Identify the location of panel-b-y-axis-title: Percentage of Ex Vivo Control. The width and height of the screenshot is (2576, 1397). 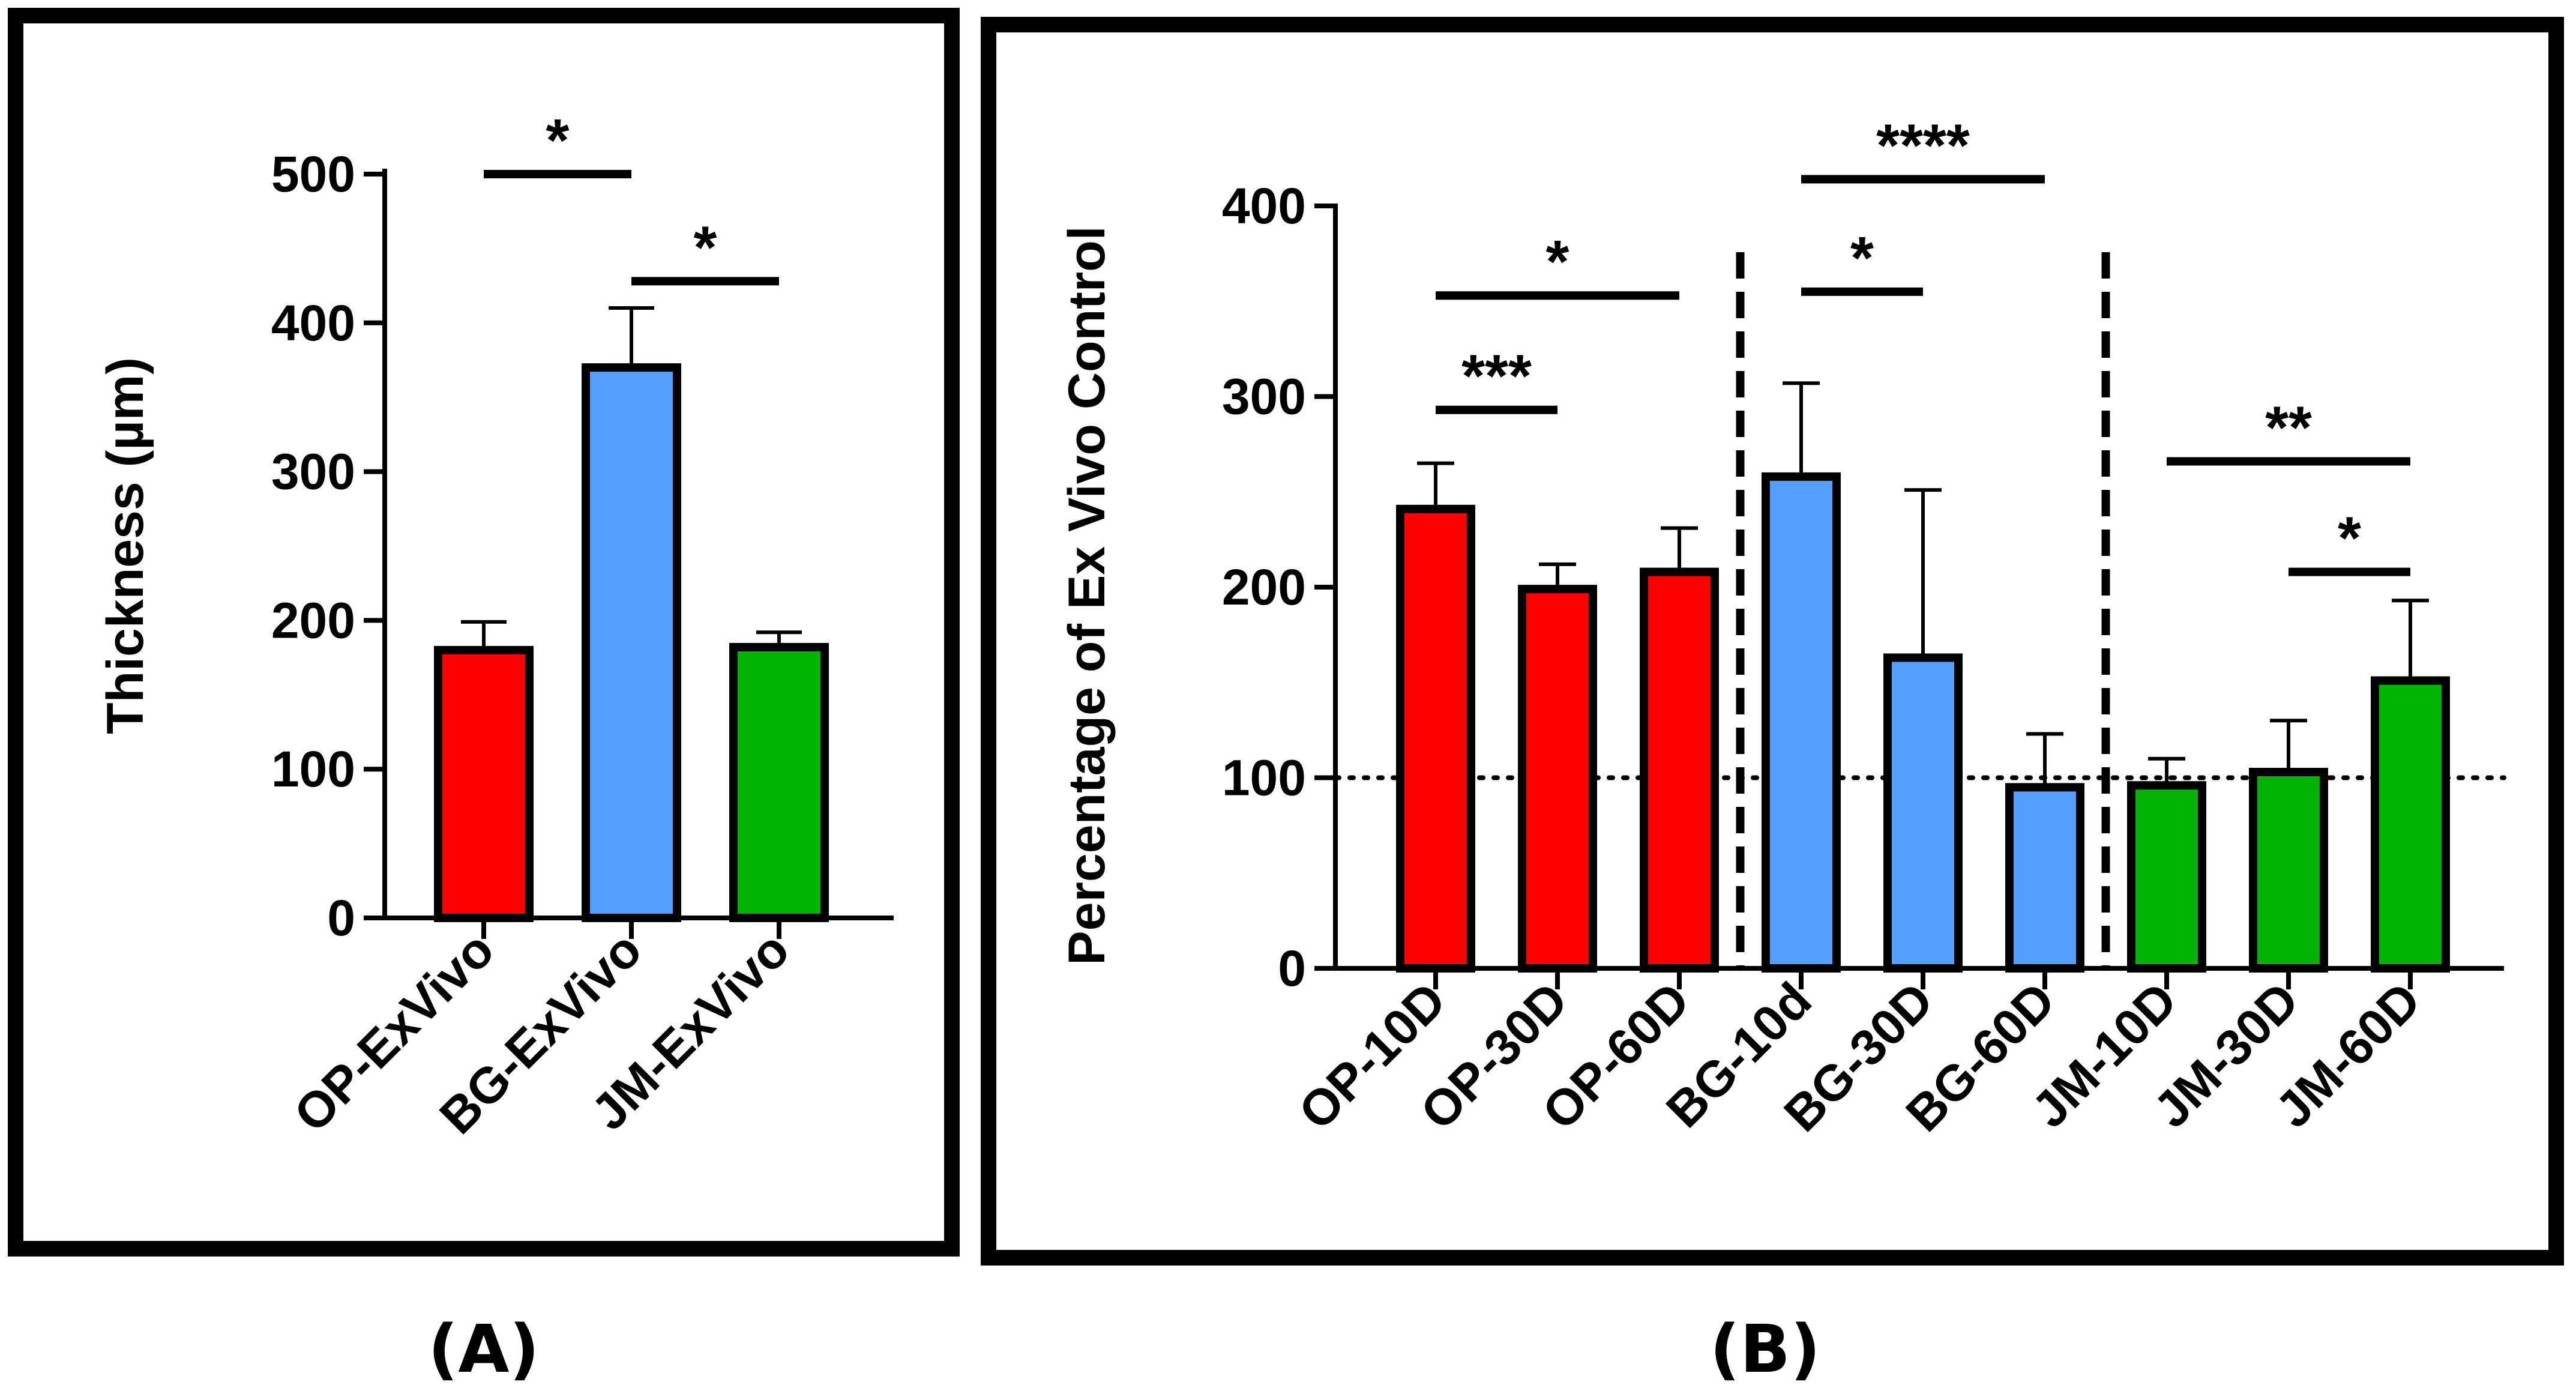
(1087, 595).